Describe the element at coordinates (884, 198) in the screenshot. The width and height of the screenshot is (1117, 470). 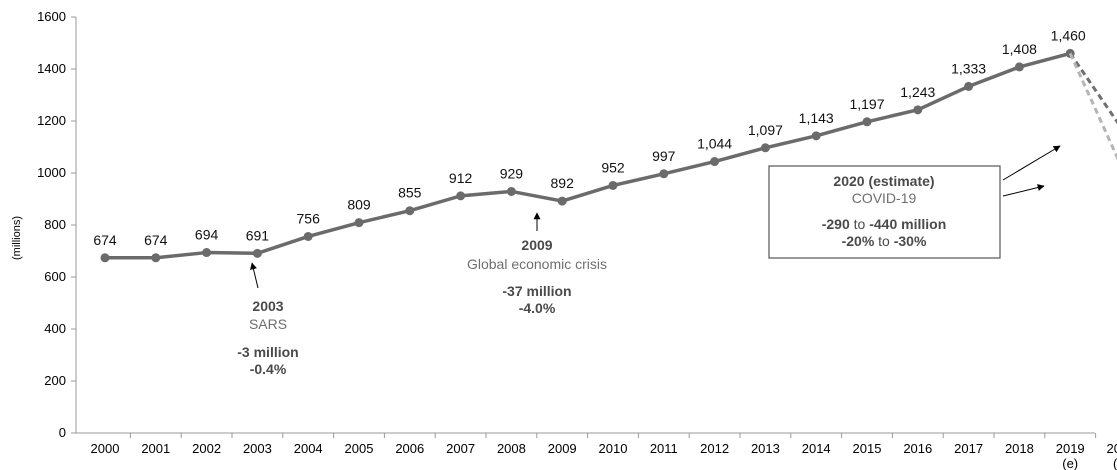
I see `annotation-covid-subtitle: COVID-19` at that location.